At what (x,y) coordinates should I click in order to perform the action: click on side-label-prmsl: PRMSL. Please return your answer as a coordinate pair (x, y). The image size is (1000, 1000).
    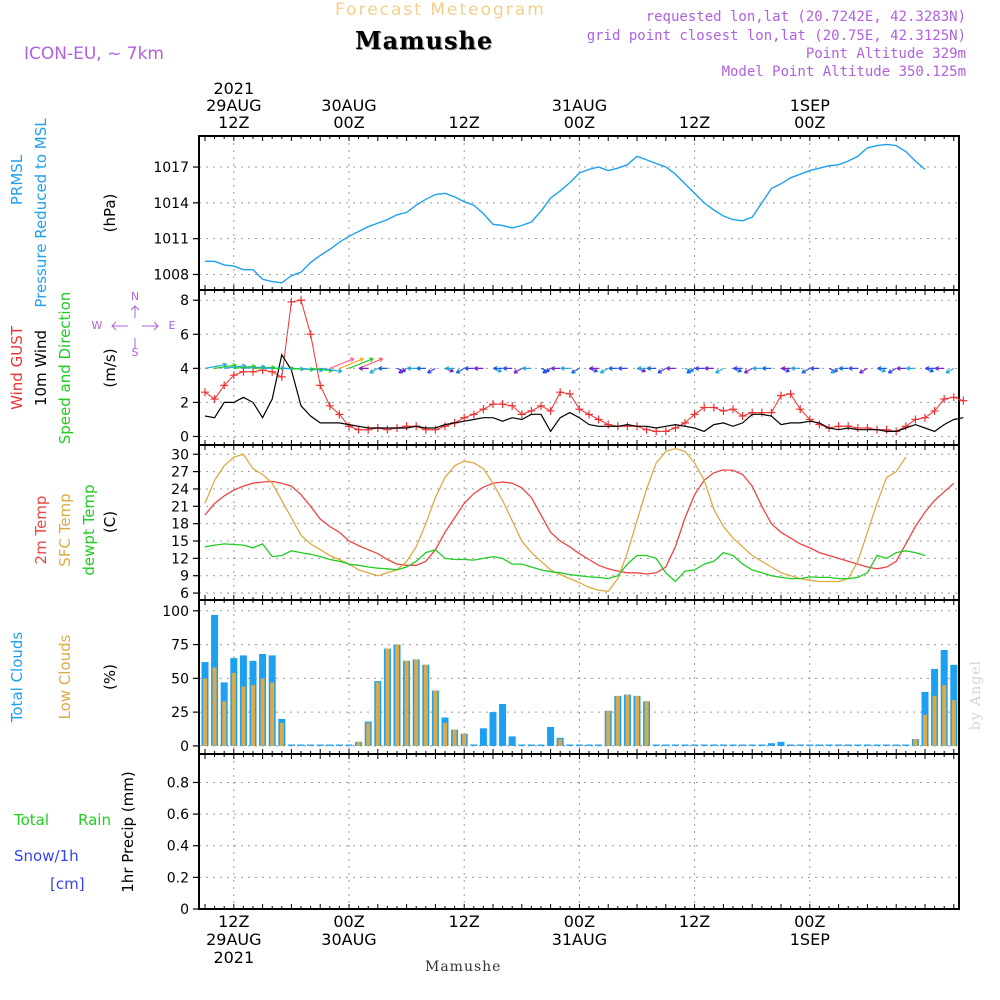
    Looking at the image, I should click on (17, 179).